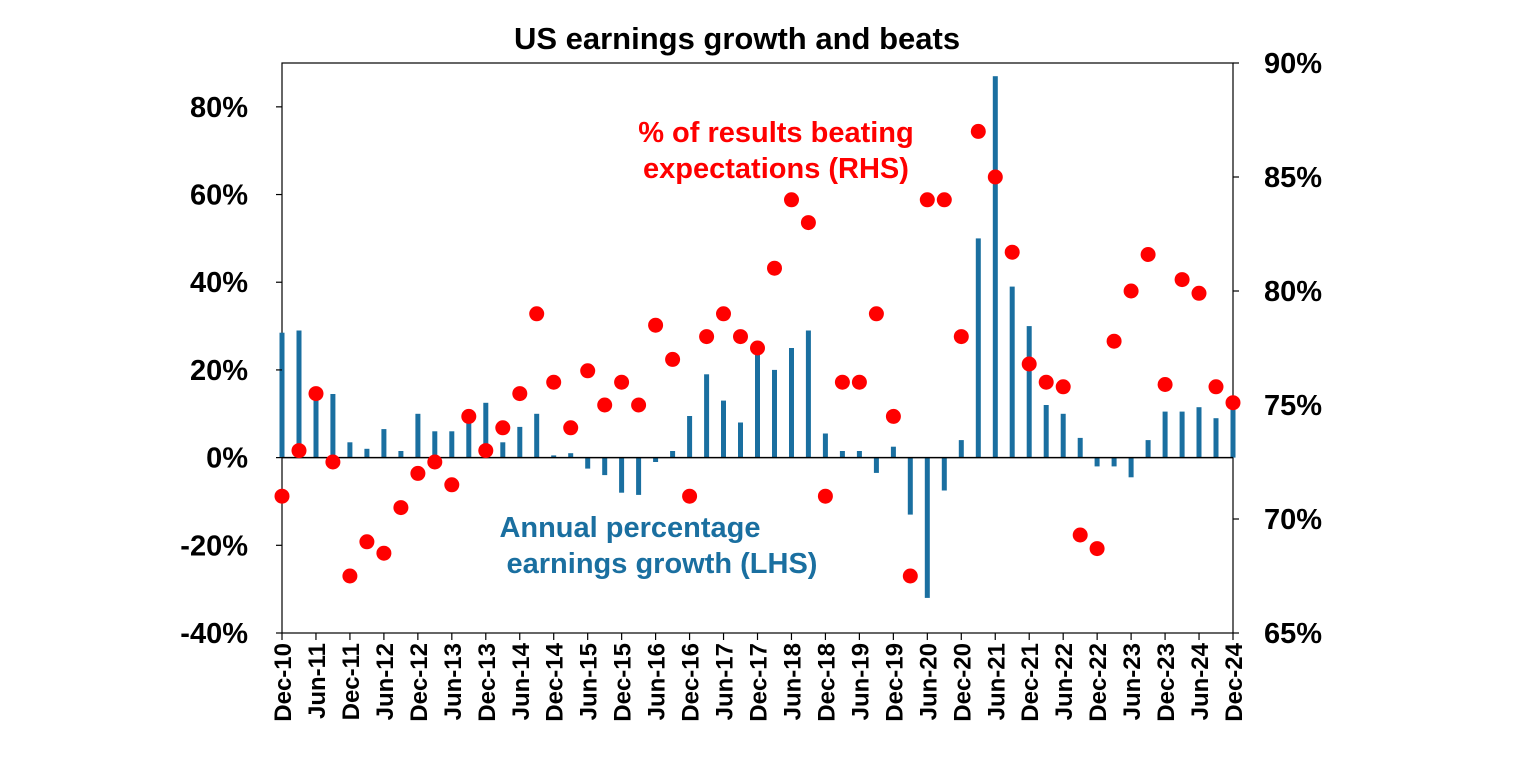 This screenshot has height=775, width=1536. Describe the element at coordinates (214, 634) in the screenshot. I see `left-tick-label: -40%` at that location.